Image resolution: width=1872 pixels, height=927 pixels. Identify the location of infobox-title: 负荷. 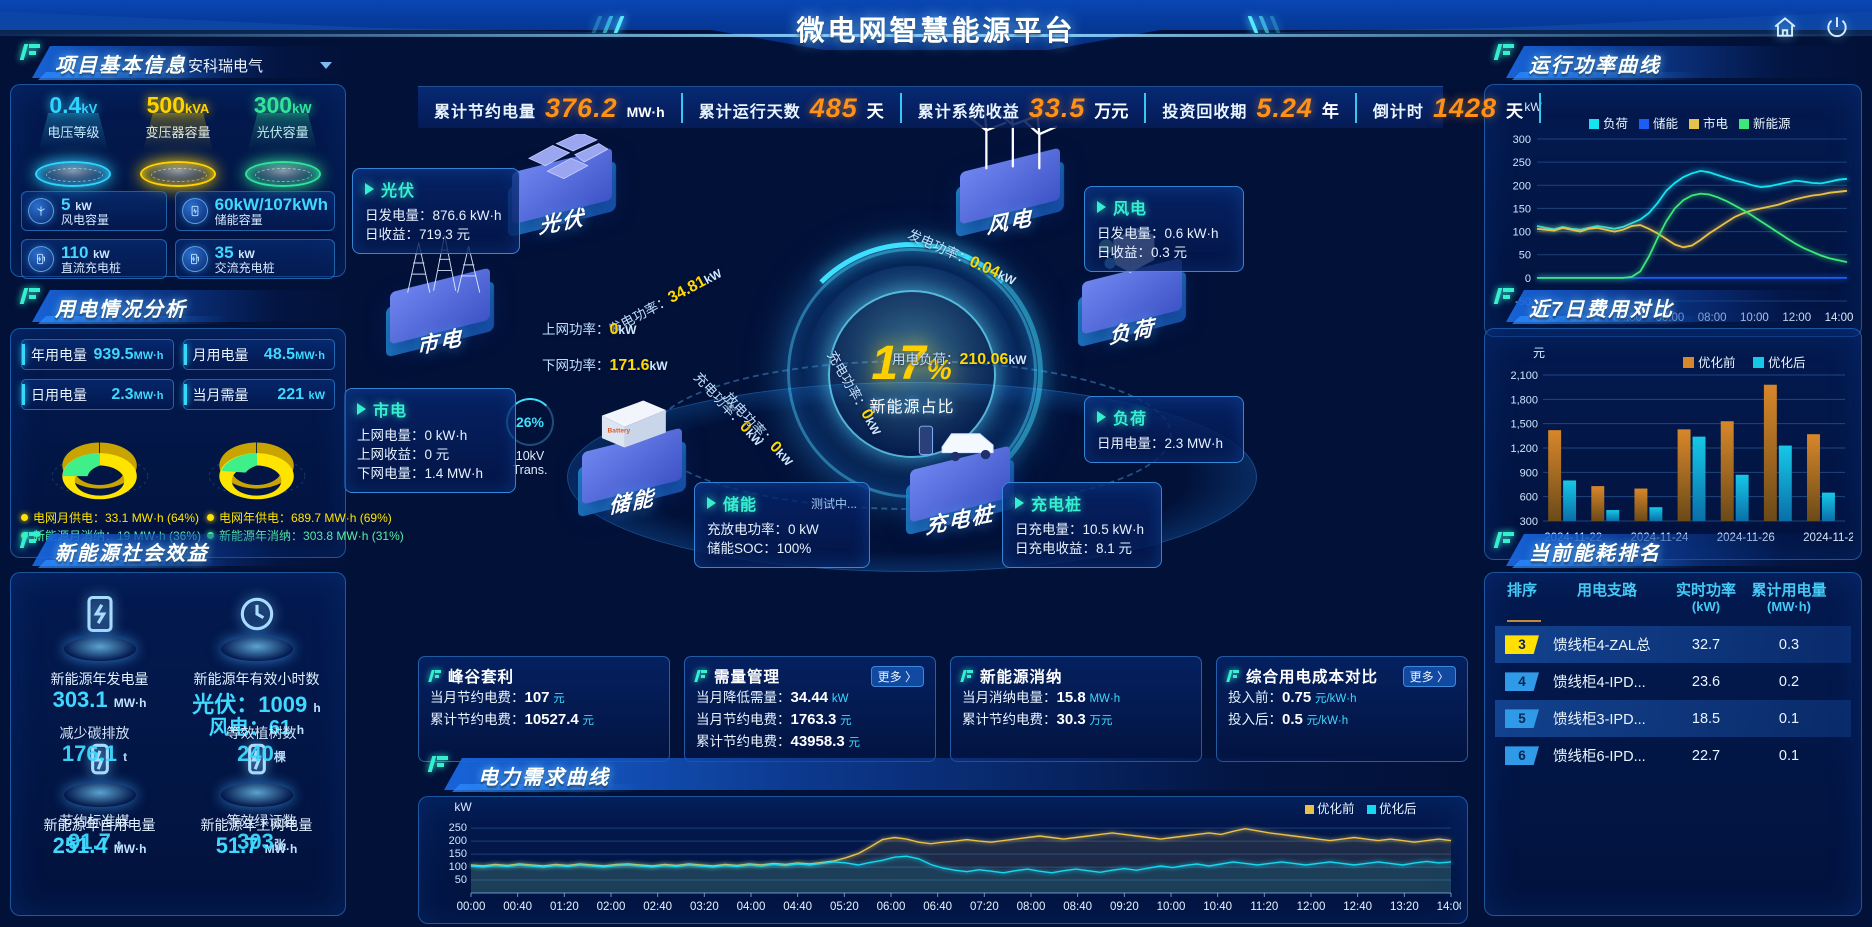
(1130, 419).